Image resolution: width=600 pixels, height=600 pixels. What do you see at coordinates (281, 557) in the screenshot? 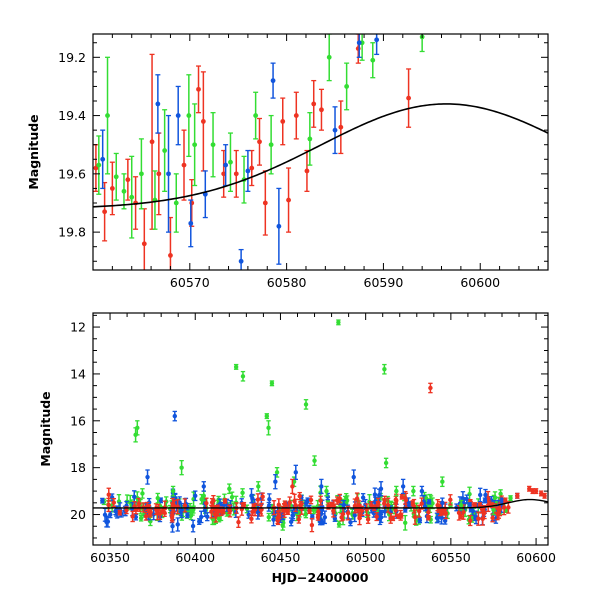
I see `x-tick-label: 60450` at bounding box center [281, 557].